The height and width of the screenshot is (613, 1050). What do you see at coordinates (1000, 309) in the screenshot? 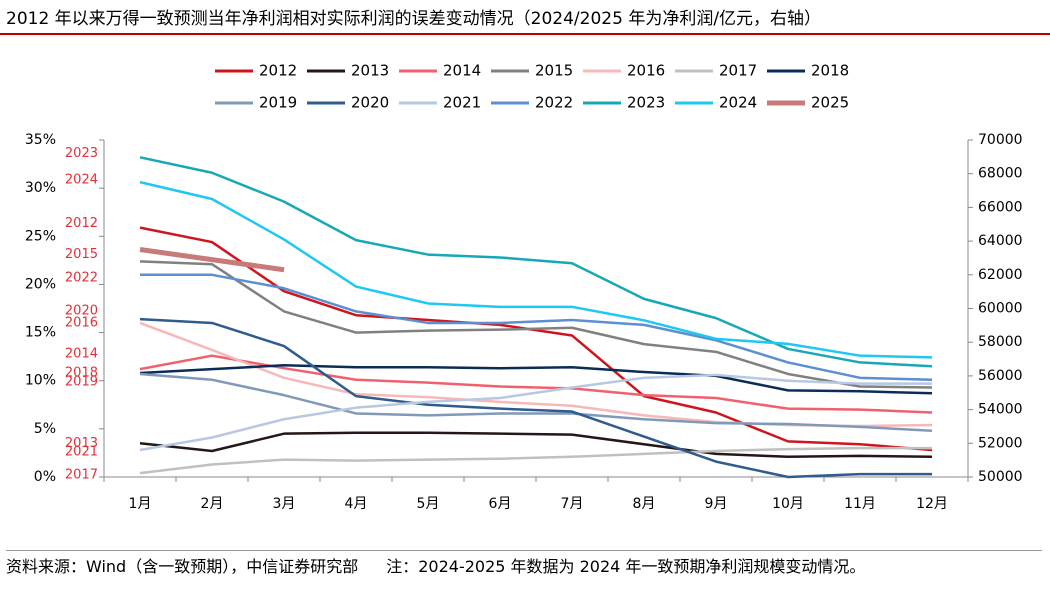
I see `y2-tick-label: 60000` at bounding box center [1000, 309].